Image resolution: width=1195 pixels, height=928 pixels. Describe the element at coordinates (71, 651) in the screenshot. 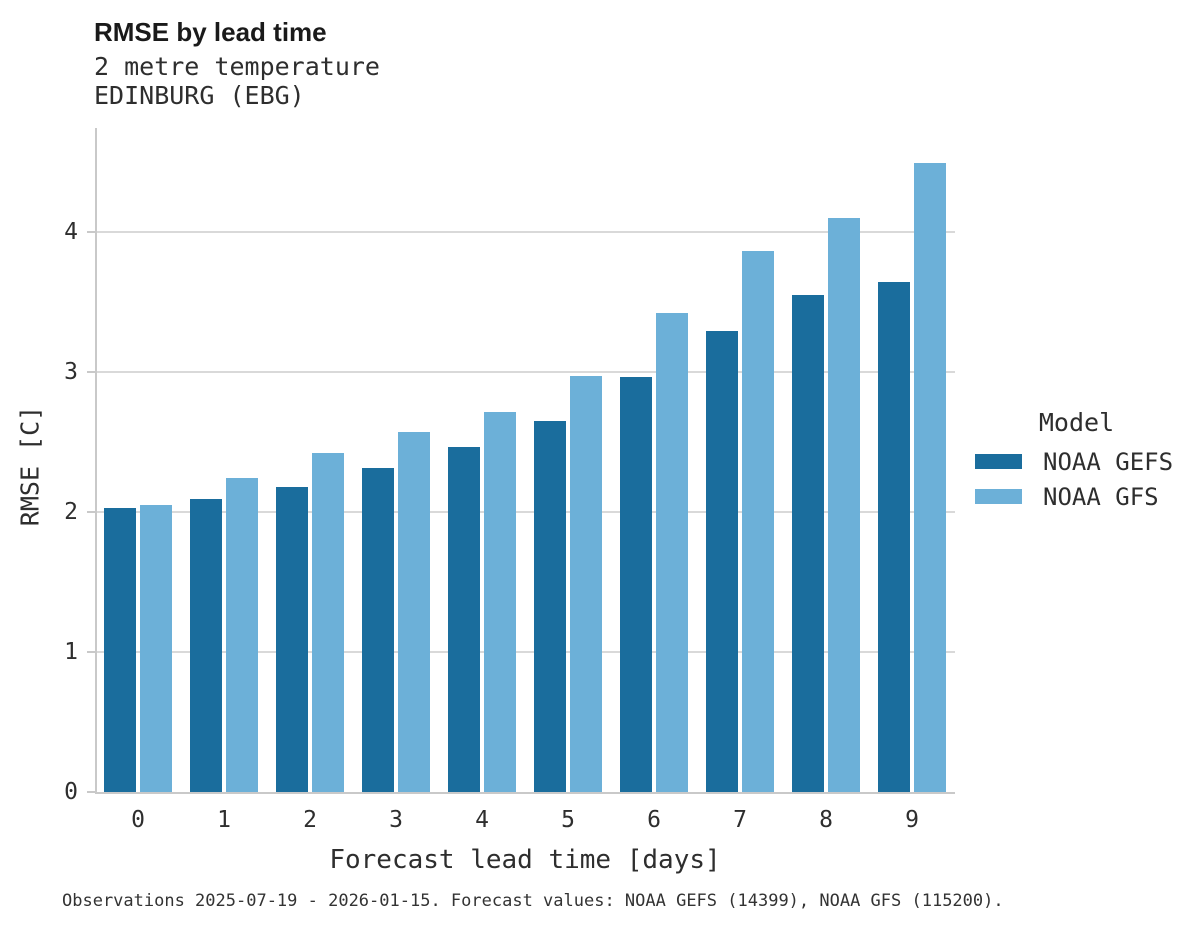

I see `y-tick-label-1: 1` at that location.